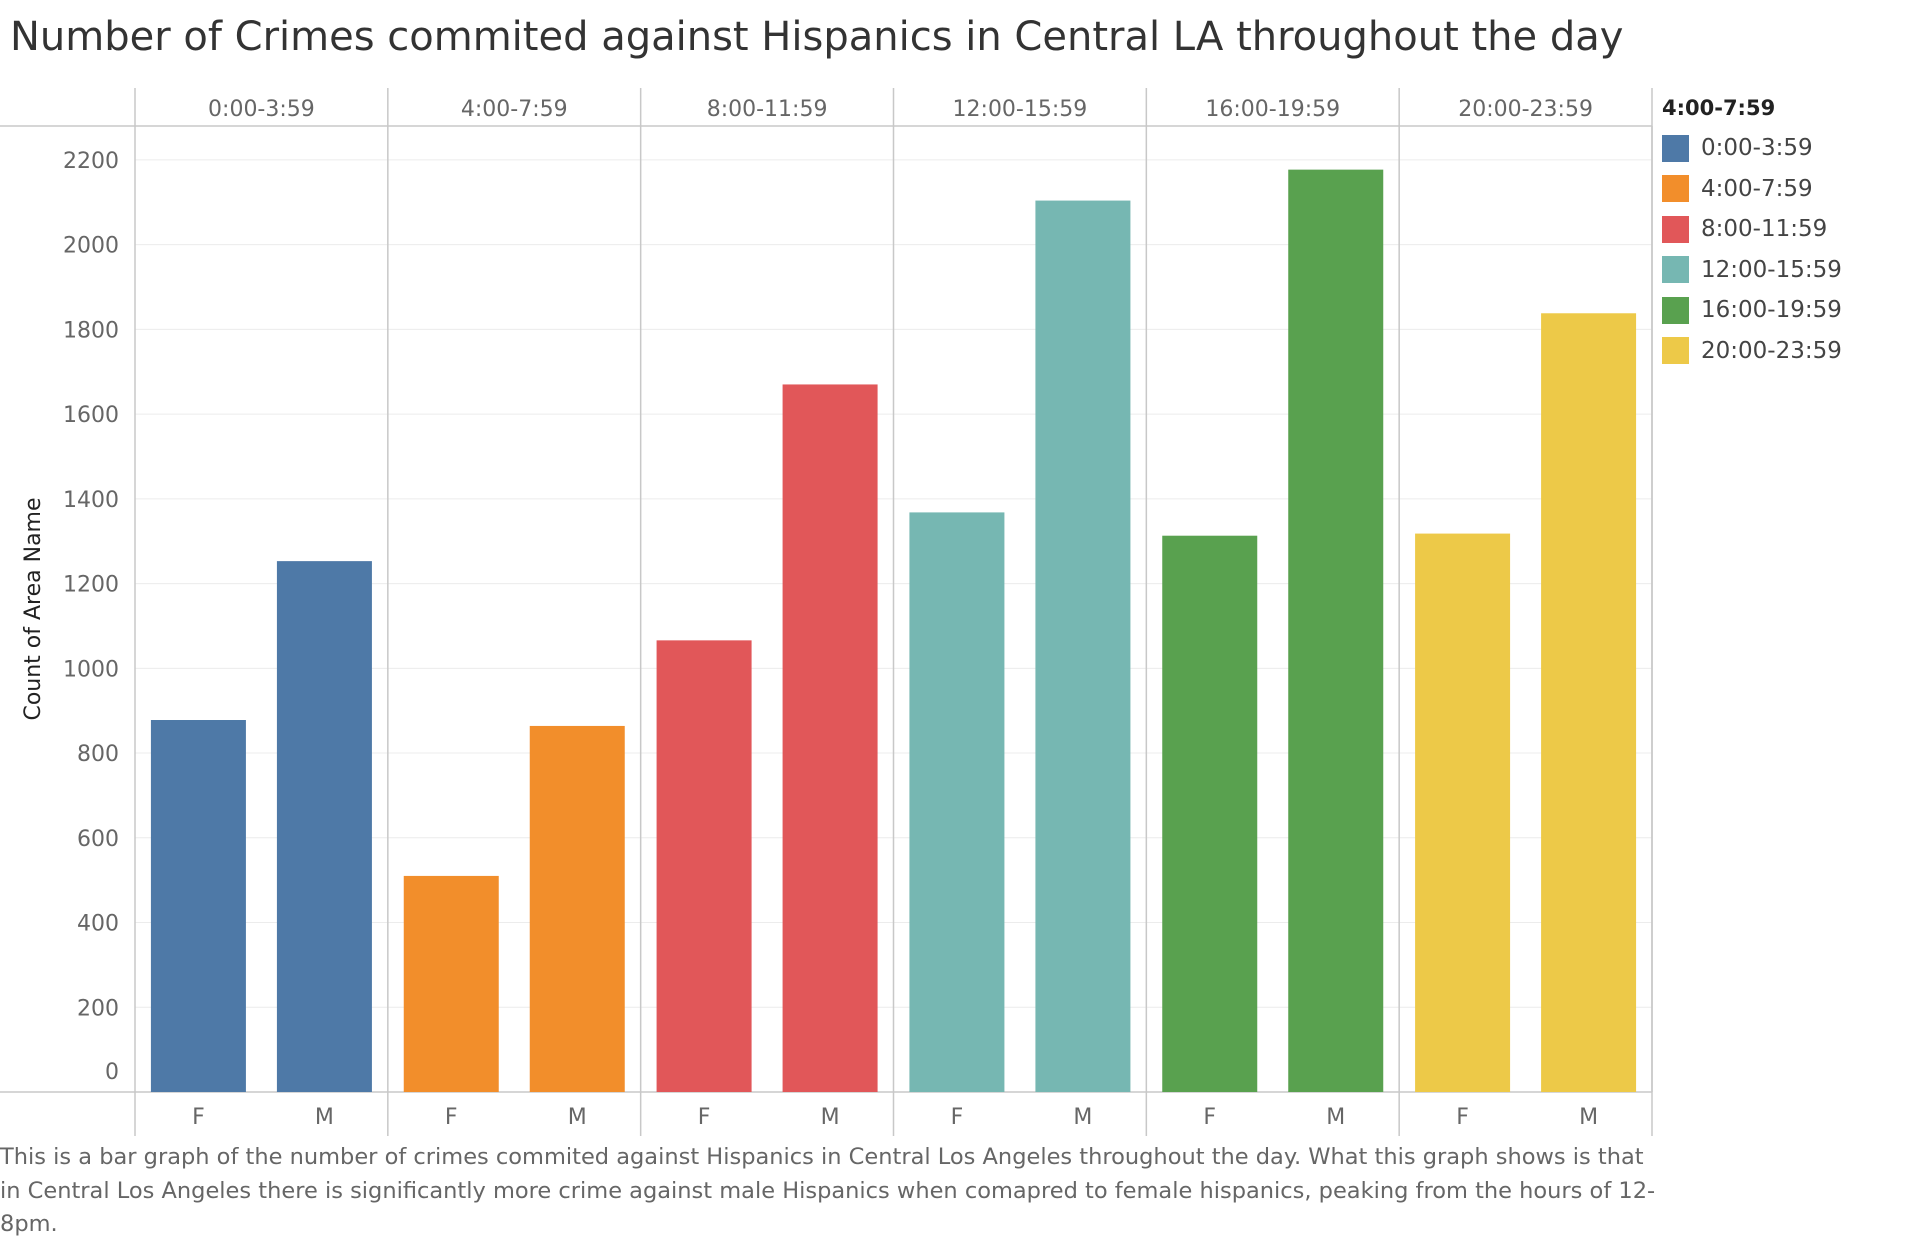 The image size is (1930, 1242). Describe the element at coordinates (91, 246) in the screenshot. I see `y-tick-label: 2000` at that location.